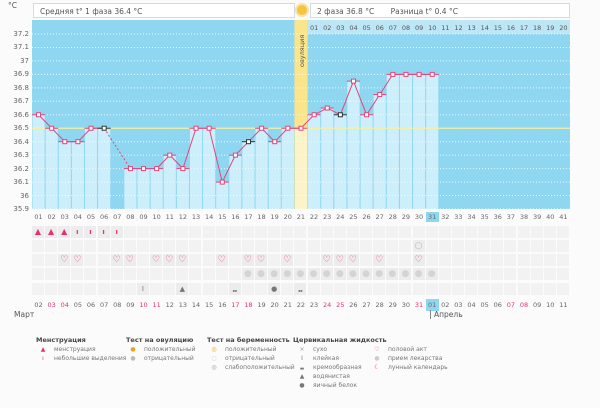 The image size is (600, 408). Describe the element at coordinates (406, 217) in the screenshot. I see `cycle-day-label: 29` at that location.